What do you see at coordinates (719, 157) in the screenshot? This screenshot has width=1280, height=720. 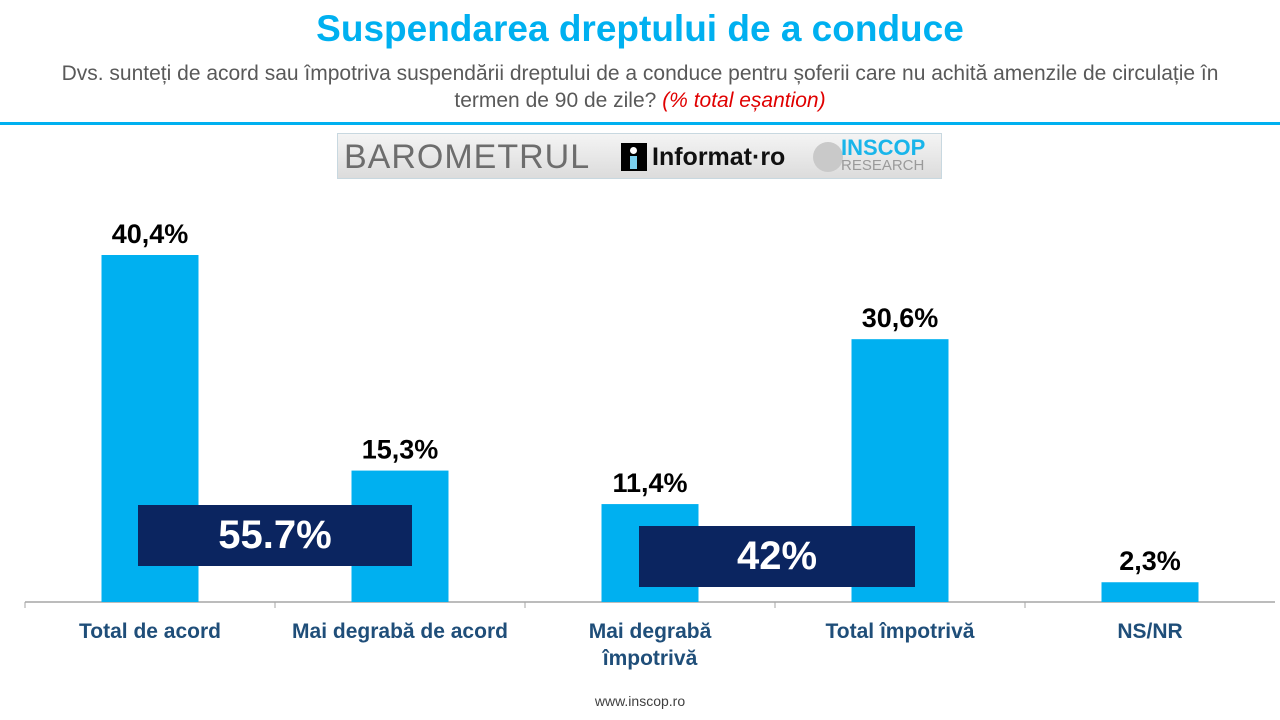 I see `informat-logo-text: Informat·ro` at bounding box center [719, 157].